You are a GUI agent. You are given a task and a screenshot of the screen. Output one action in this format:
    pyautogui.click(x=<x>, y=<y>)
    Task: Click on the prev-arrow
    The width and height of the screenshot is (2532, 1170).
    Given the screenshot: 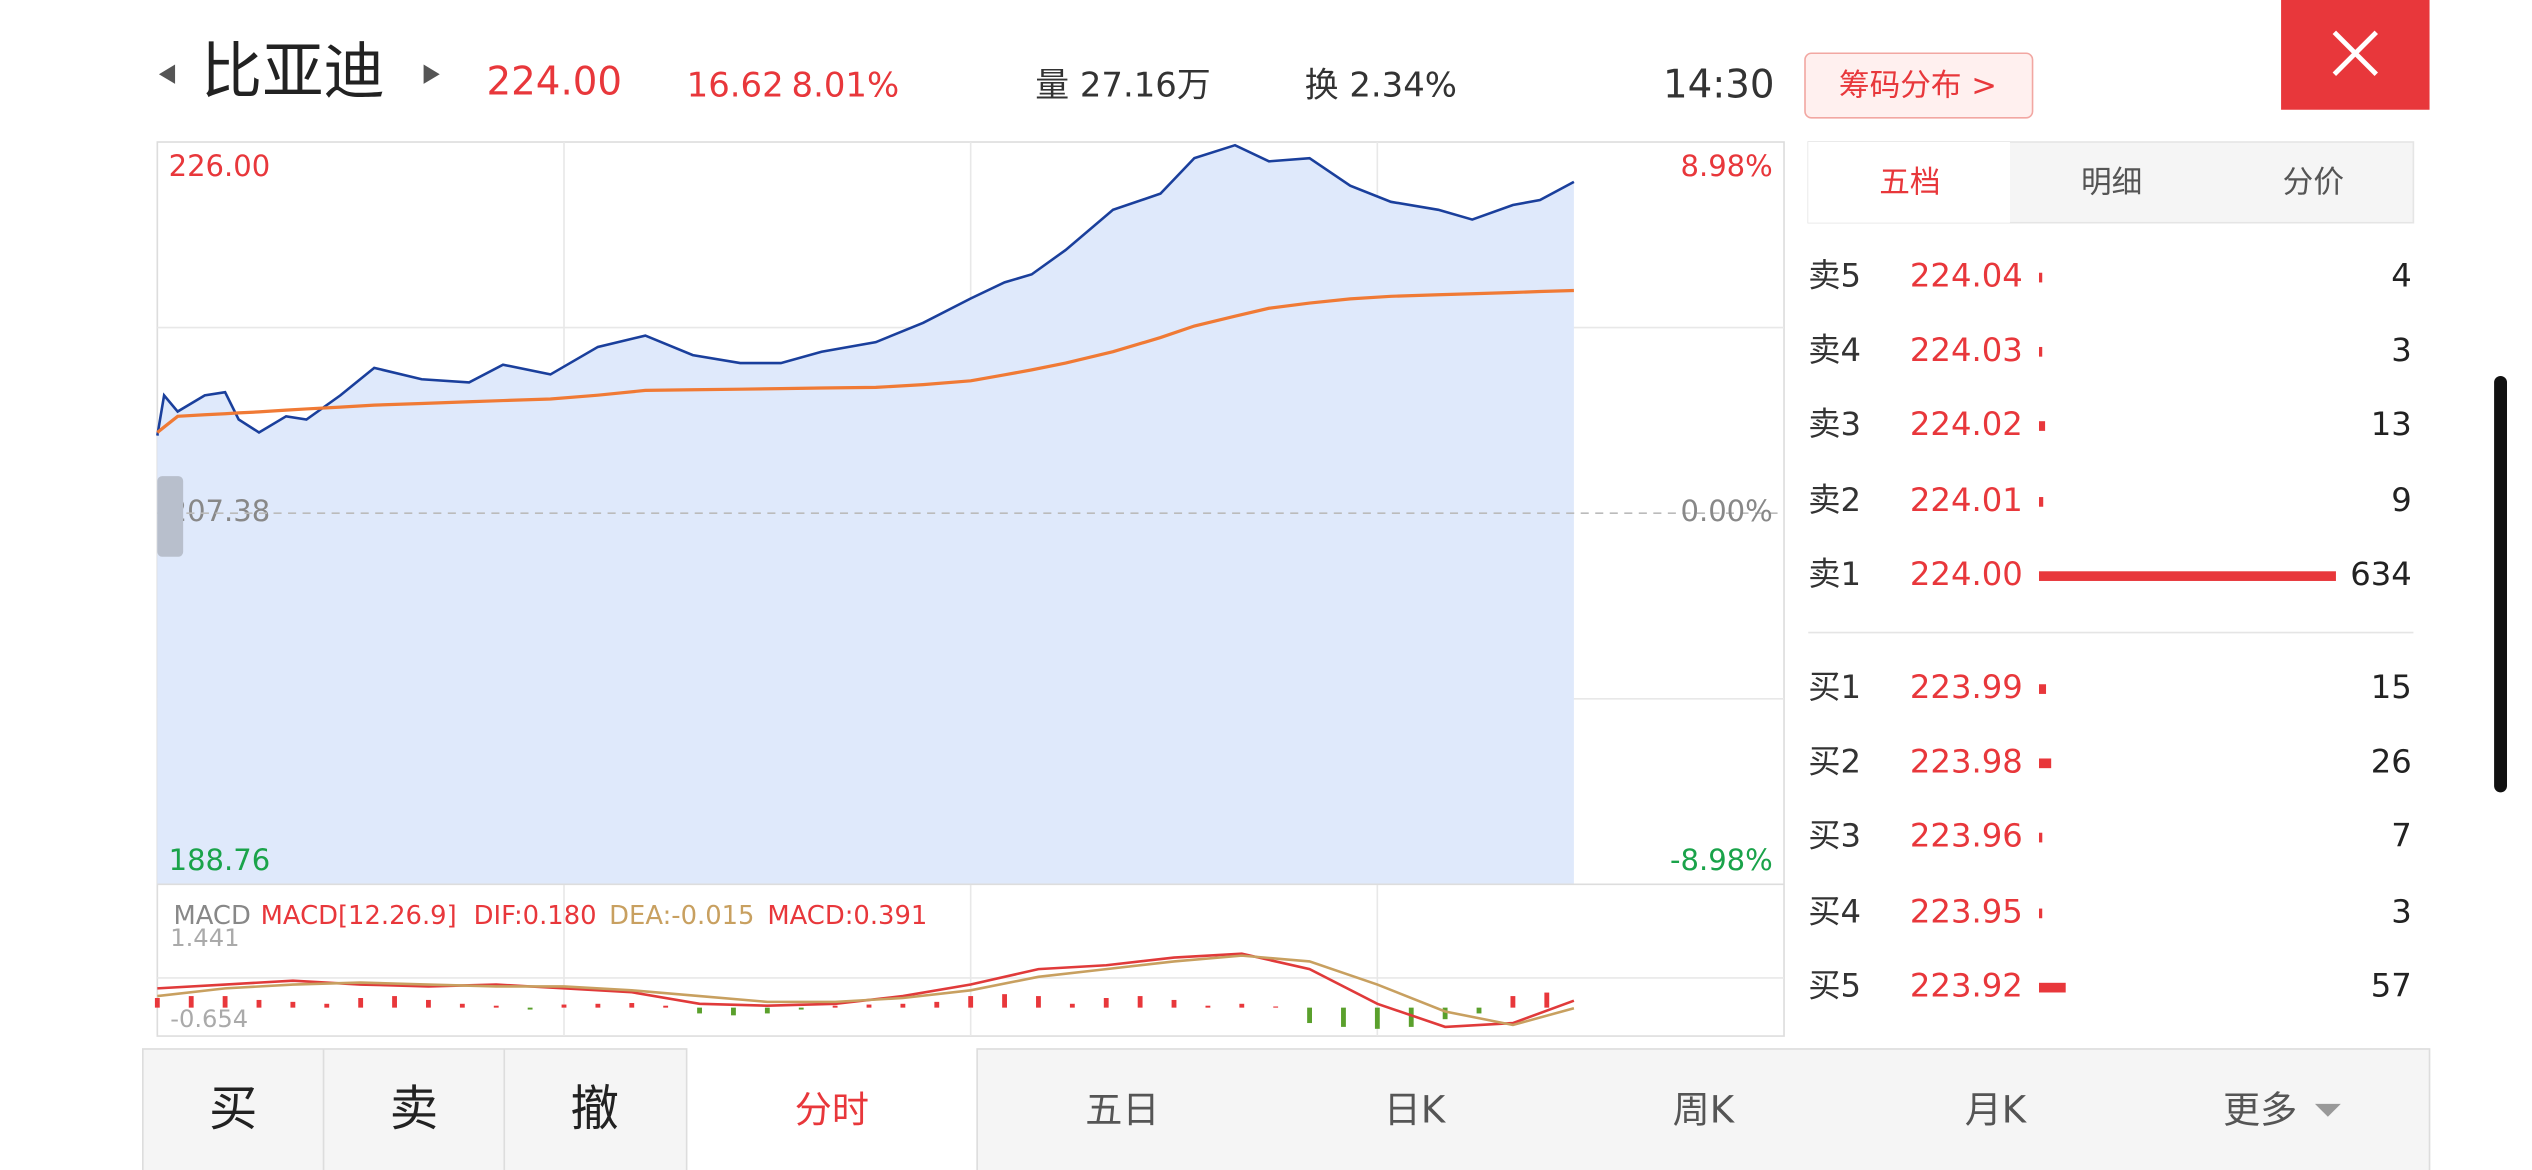 What is the action you would take?
    pyautogui.click(x=167, y=74)
    